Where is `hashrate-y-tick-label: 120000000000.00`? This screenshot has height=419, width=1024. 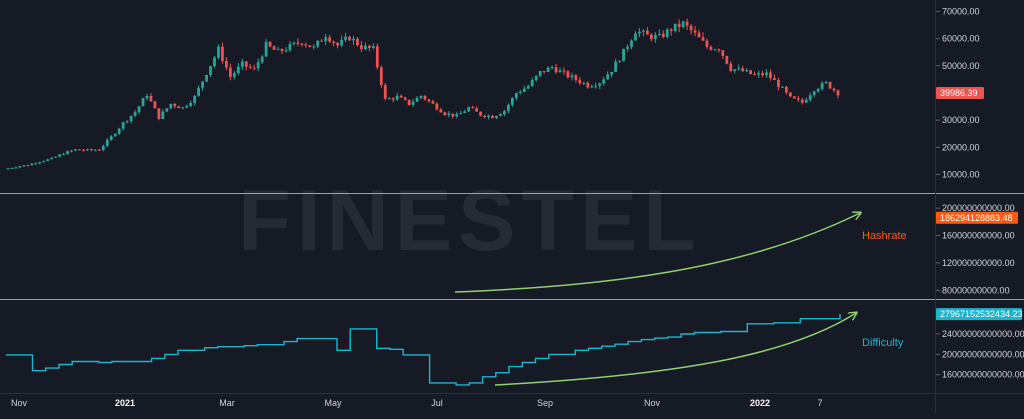
hashrate-y-tick-label: 120000000000.00 is located at coordinates (978, 263).